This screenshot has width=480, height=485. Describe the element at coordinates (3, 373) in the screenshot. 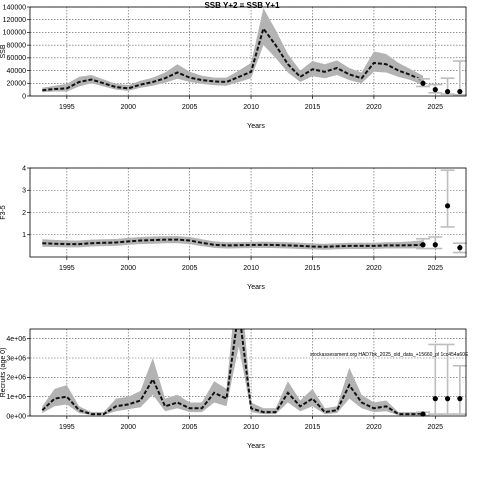

I see `y-axis-label: Recruits (age 0)` at that location.